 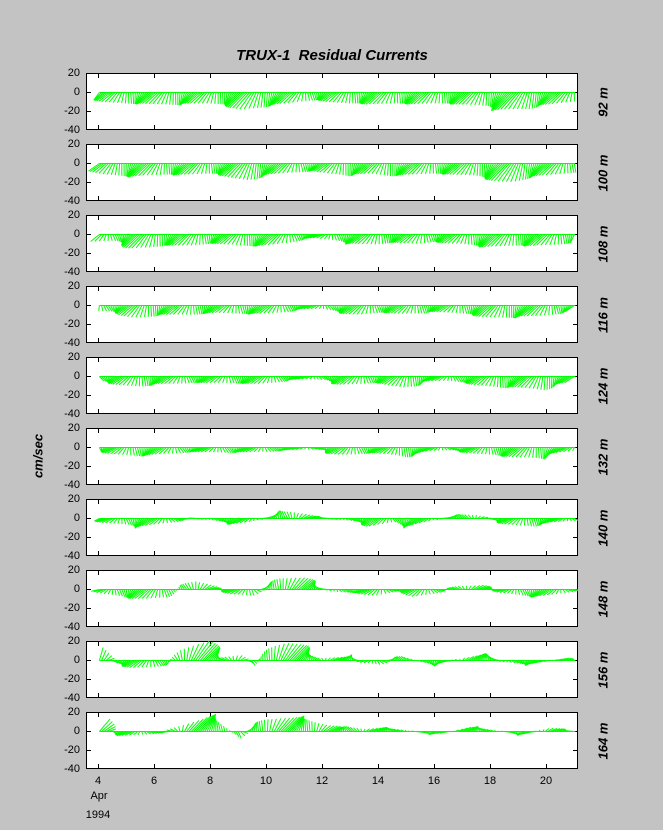 What do you see at coordinates (603, 740) in the screenshot?
I see `depth-label: 164 m` at bounding box center [603, 740].